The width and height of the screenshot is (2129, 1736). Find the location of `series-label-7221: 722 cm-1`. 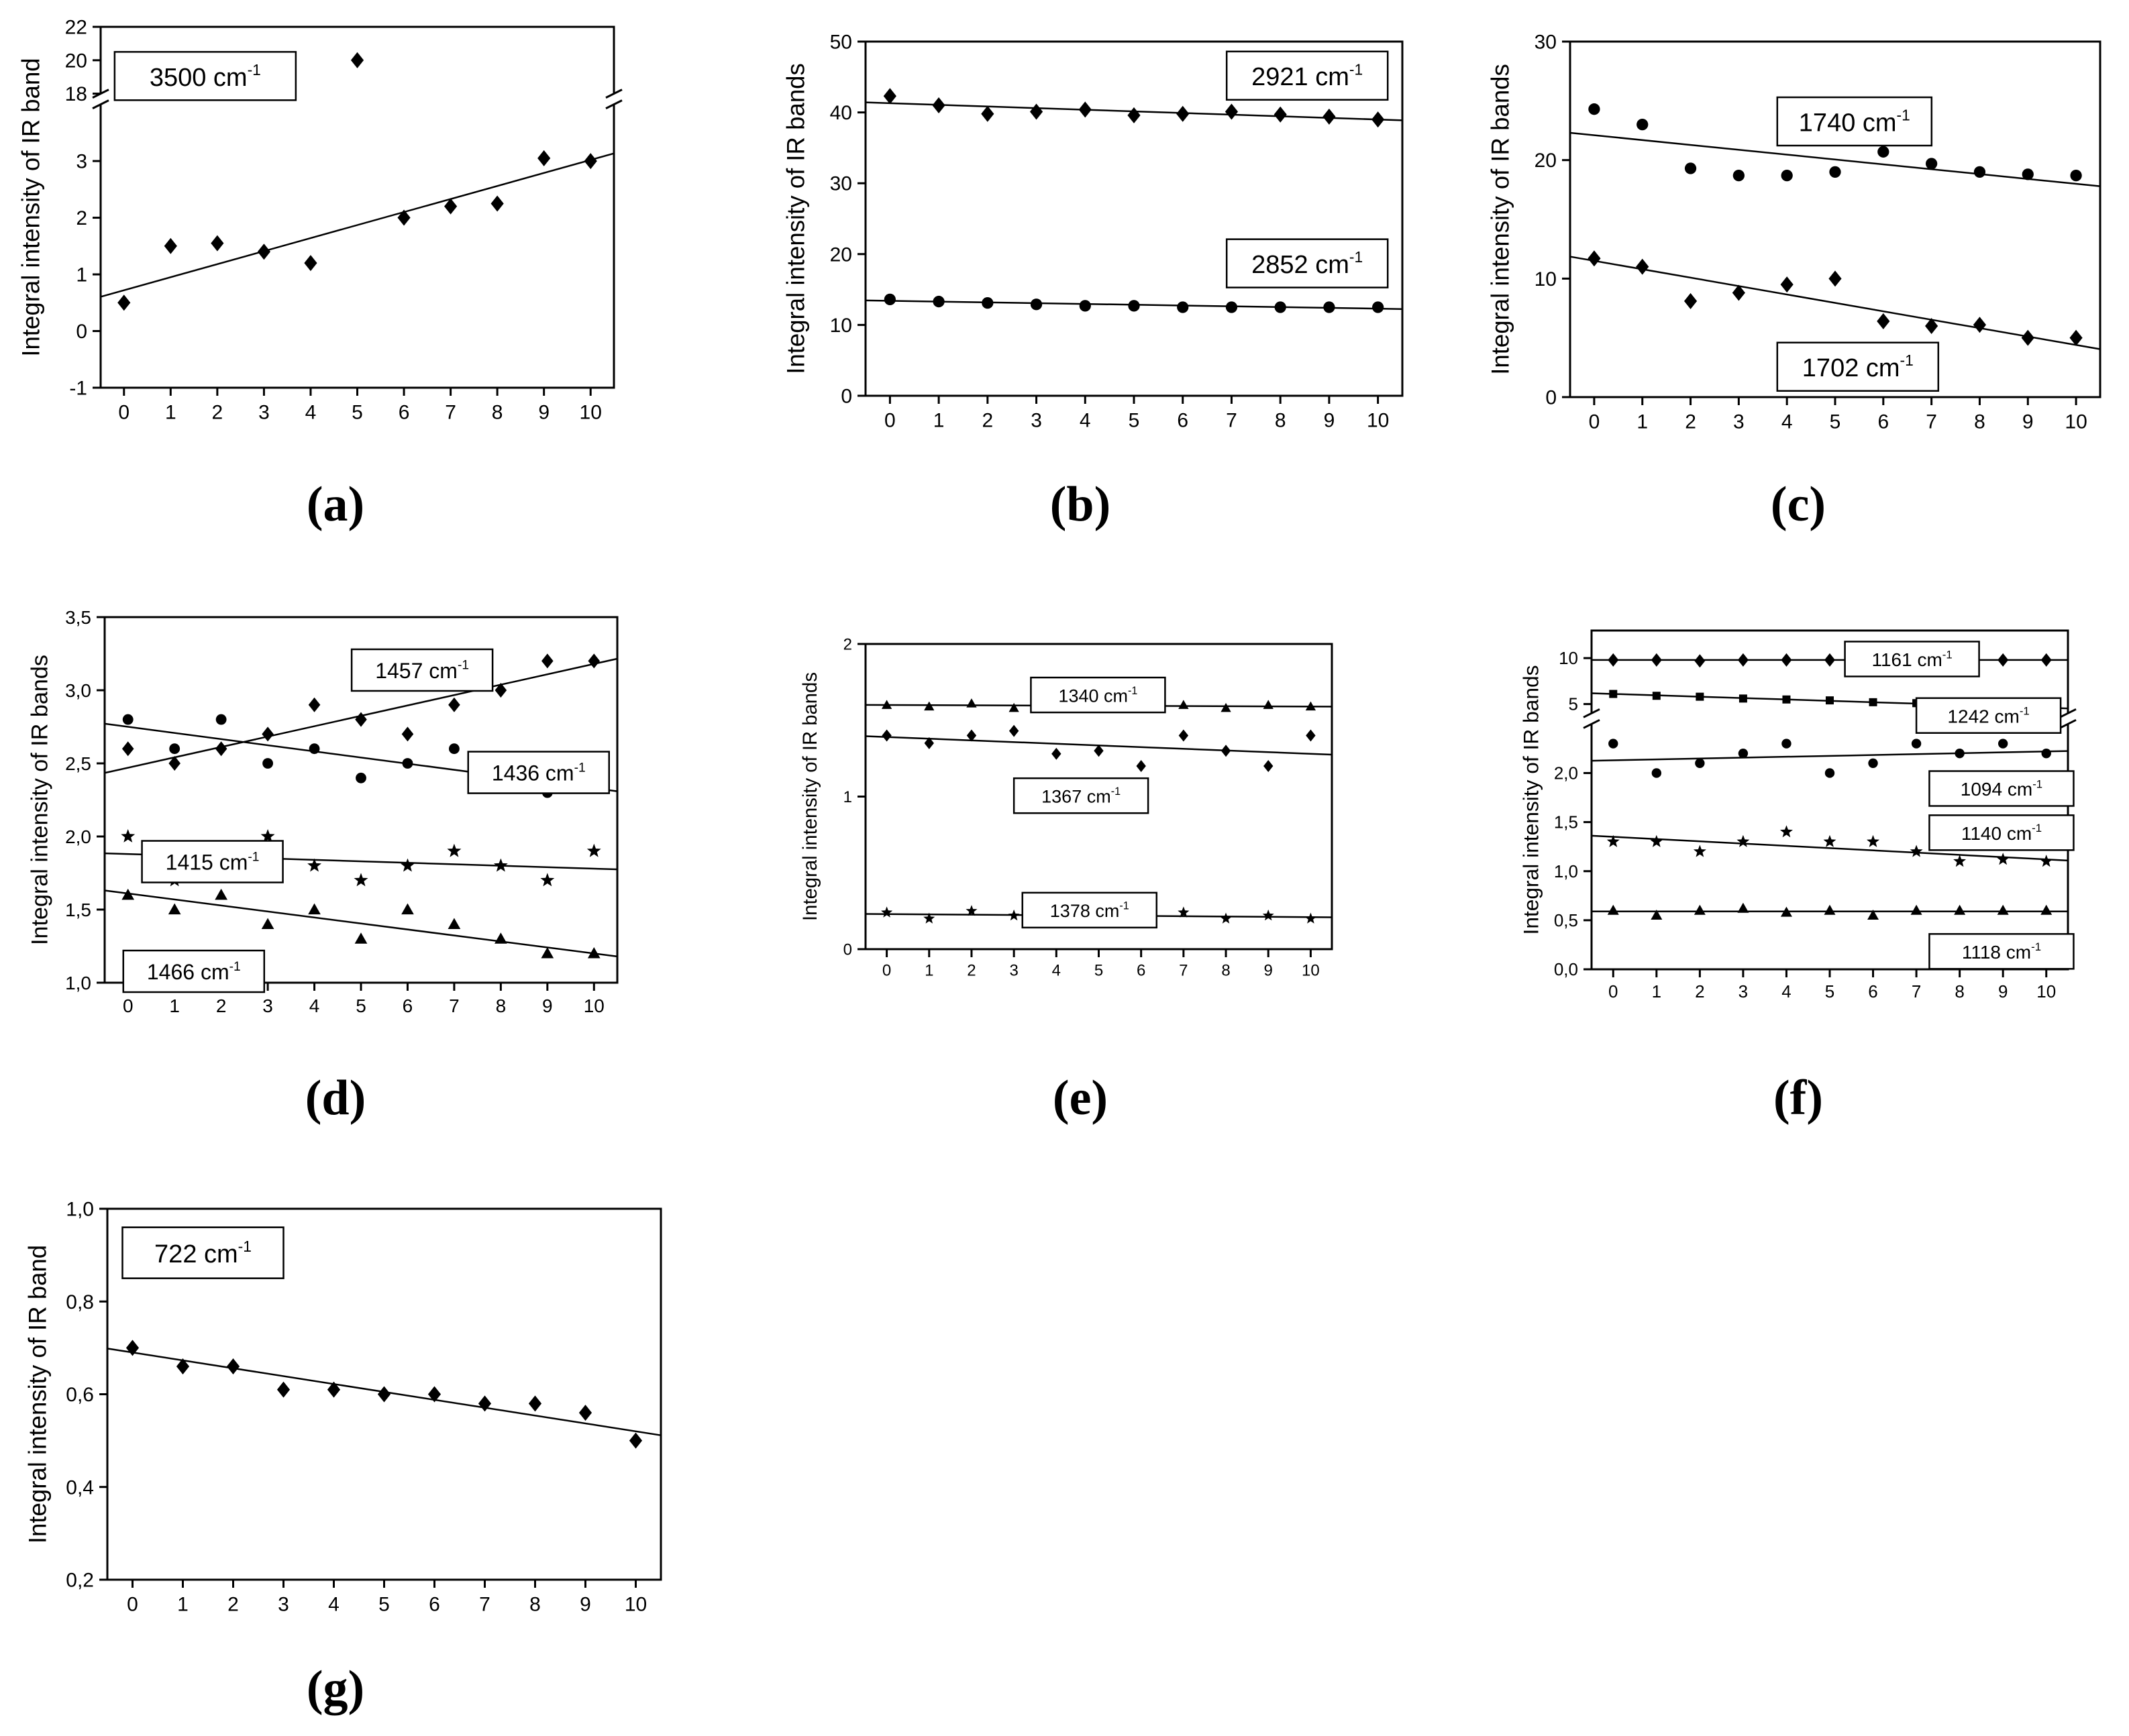

series-label-7221: 722 cm-1 is located at coordinates (203, 1253).